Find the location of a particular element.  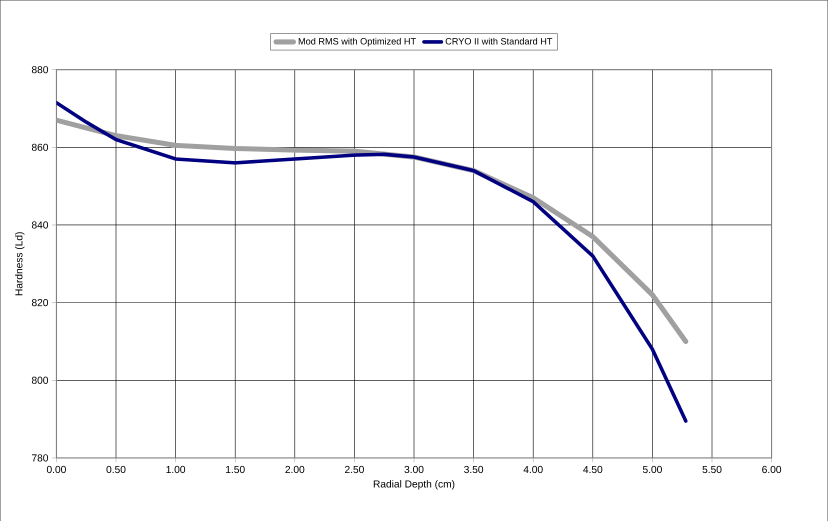

x-tick-label: 3.50 is located at coordinates (474, 469).